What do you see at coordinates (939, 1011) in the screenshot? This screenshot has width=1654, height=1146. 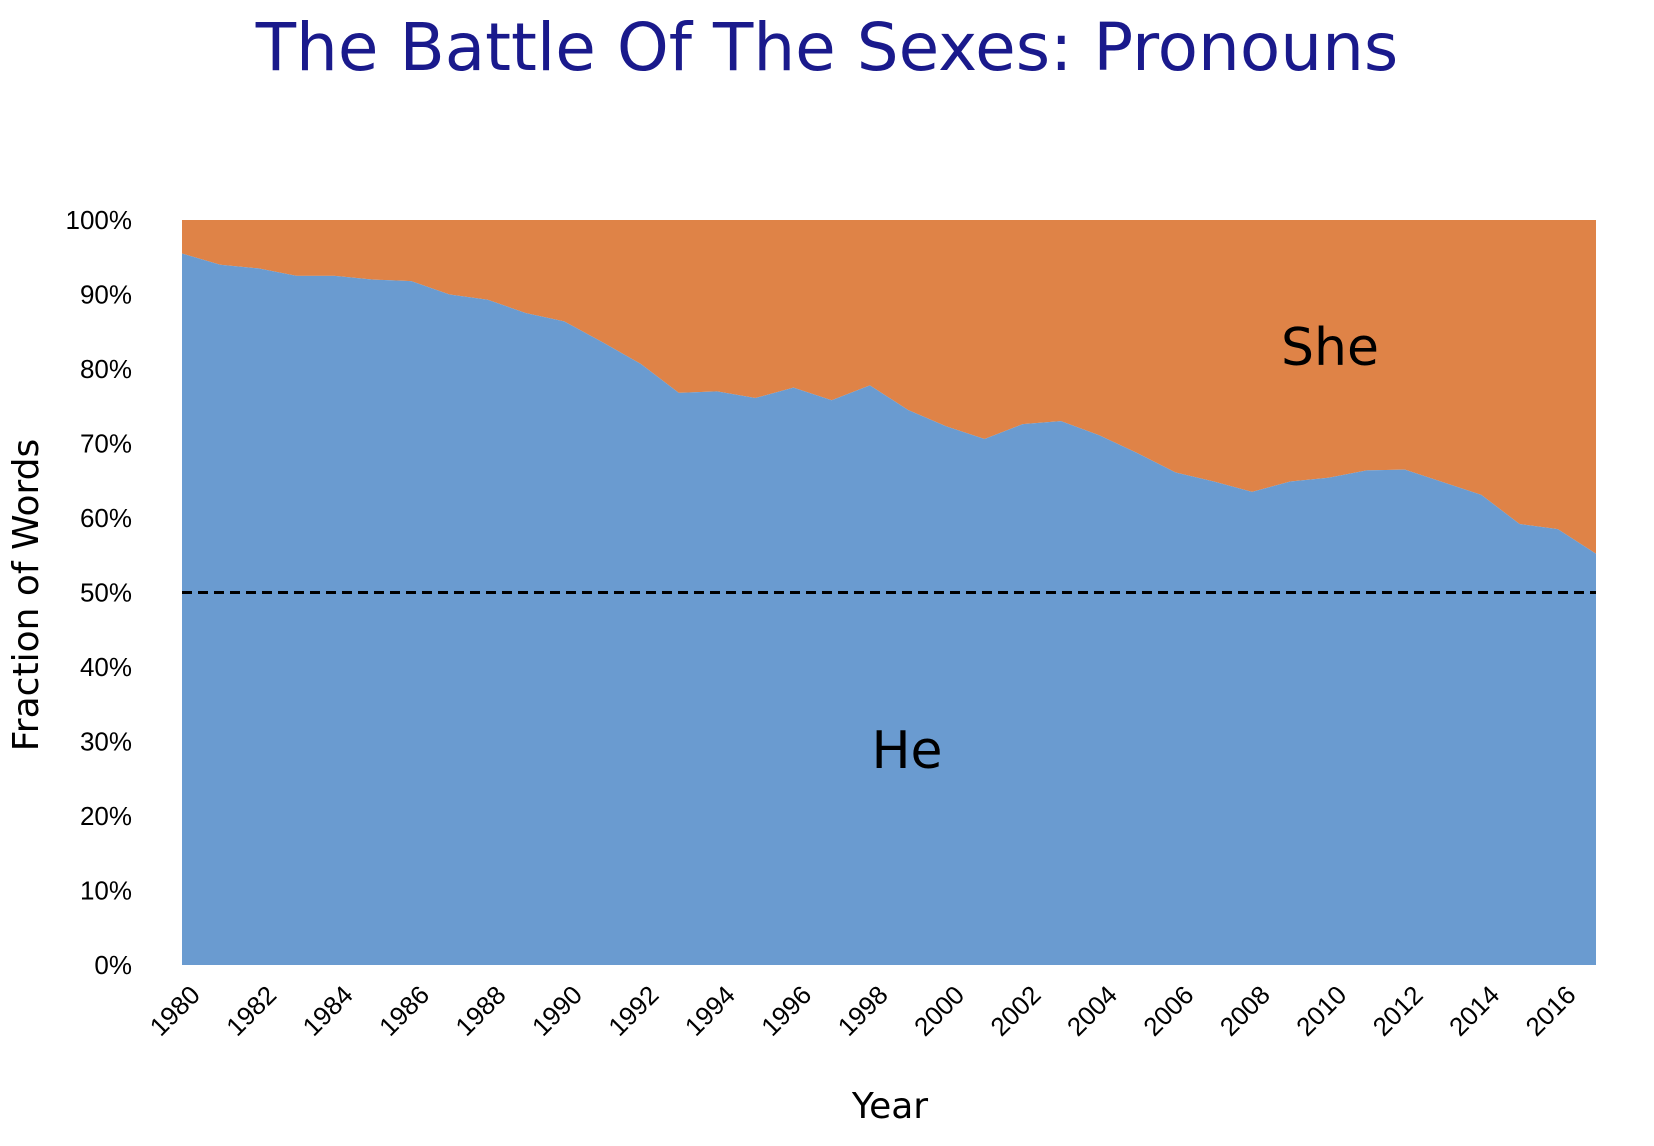 I see `x-tick-label: 2000` at bounding box center [939, 1011].